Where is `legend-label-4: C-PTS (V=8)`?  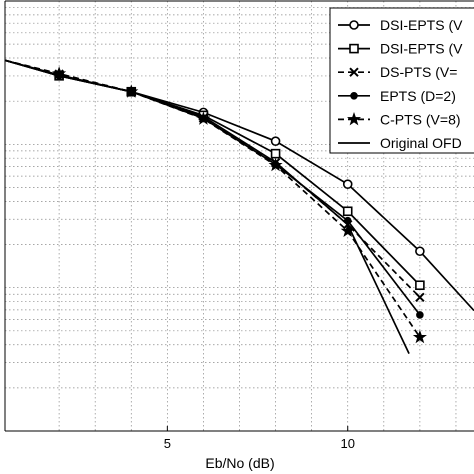 legend-label-4: C-PTS (V=8) is located at coordinates (420, 119).